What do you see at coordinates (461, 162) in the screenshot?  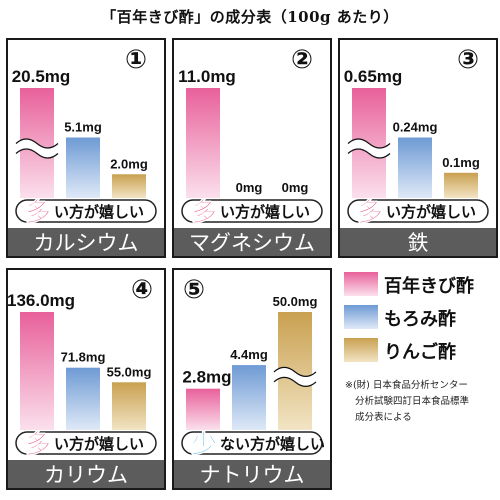 I see `value-label: 0.1mg` at bounding box center [461, 162].